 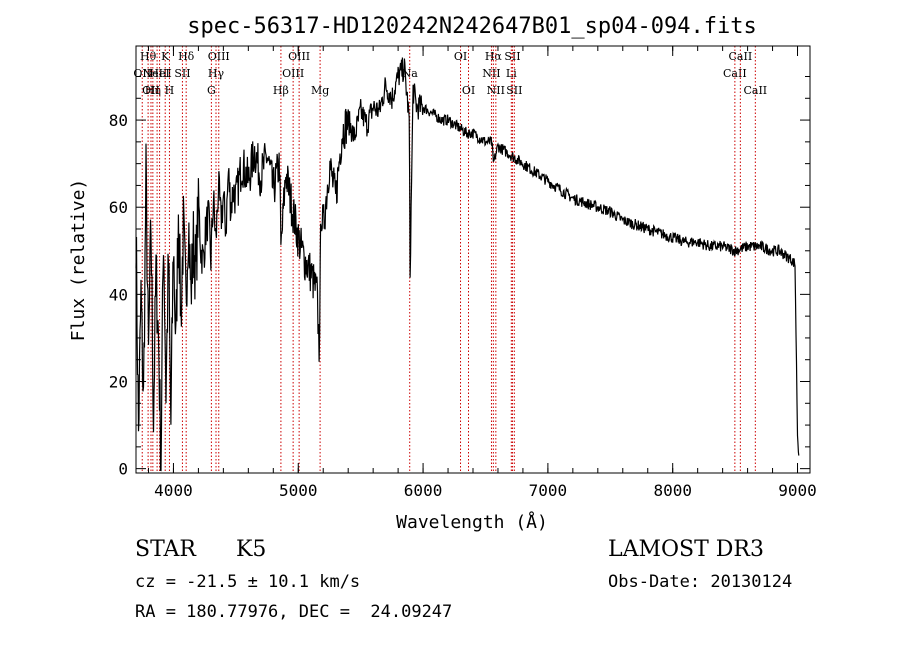 I want to click on line-label-6: K, so click(x=165, y=56).